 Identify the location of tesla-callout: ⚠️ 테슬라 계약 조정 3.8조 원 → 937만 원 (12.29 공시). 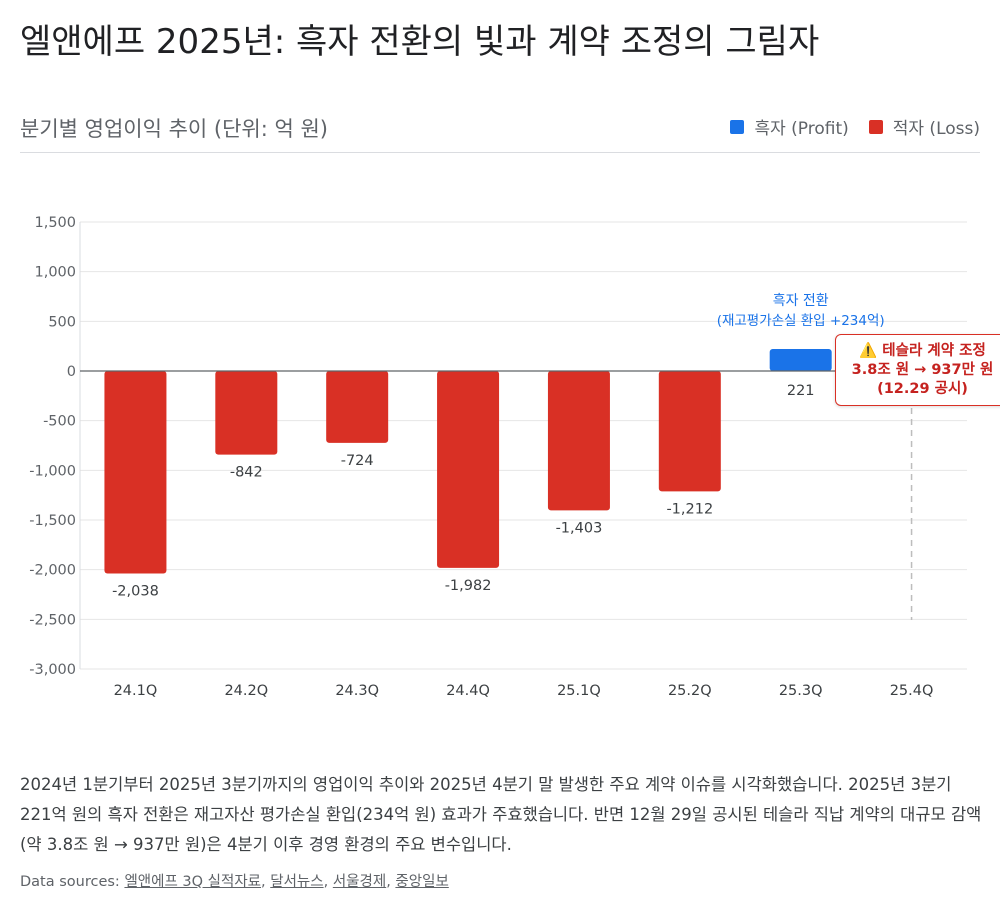
(917, 370).